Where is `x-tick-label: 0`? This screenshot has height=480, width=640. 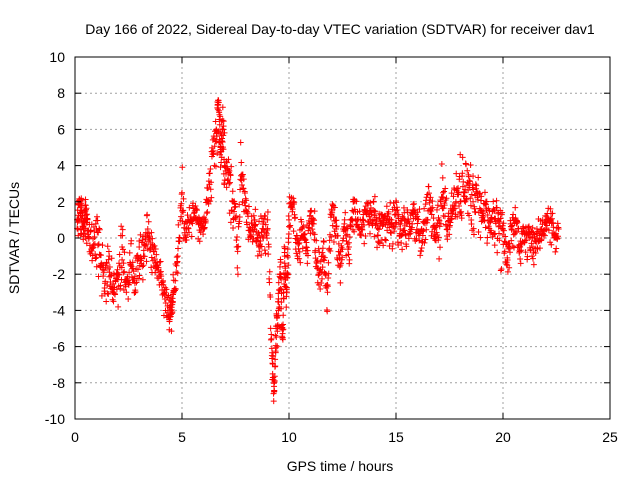 x-tick-label: 0 is located at coordinates (75, 437).